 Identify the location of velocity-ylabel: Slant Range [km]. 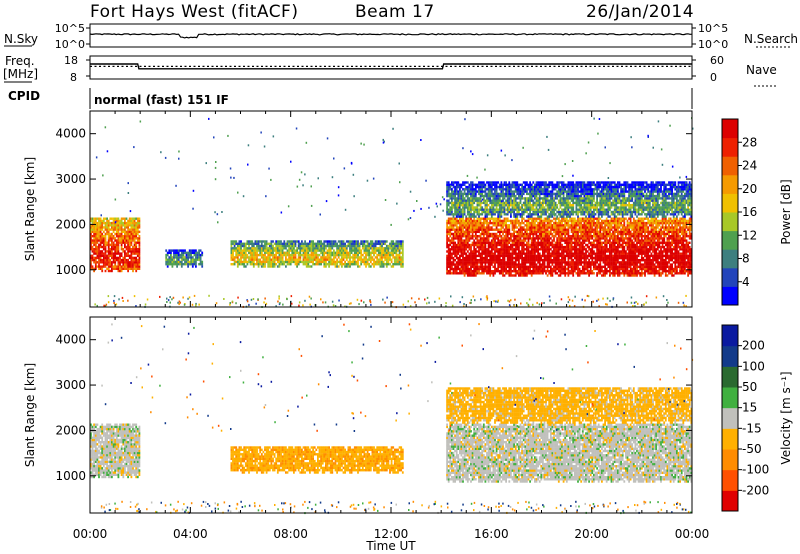
(30, 415).